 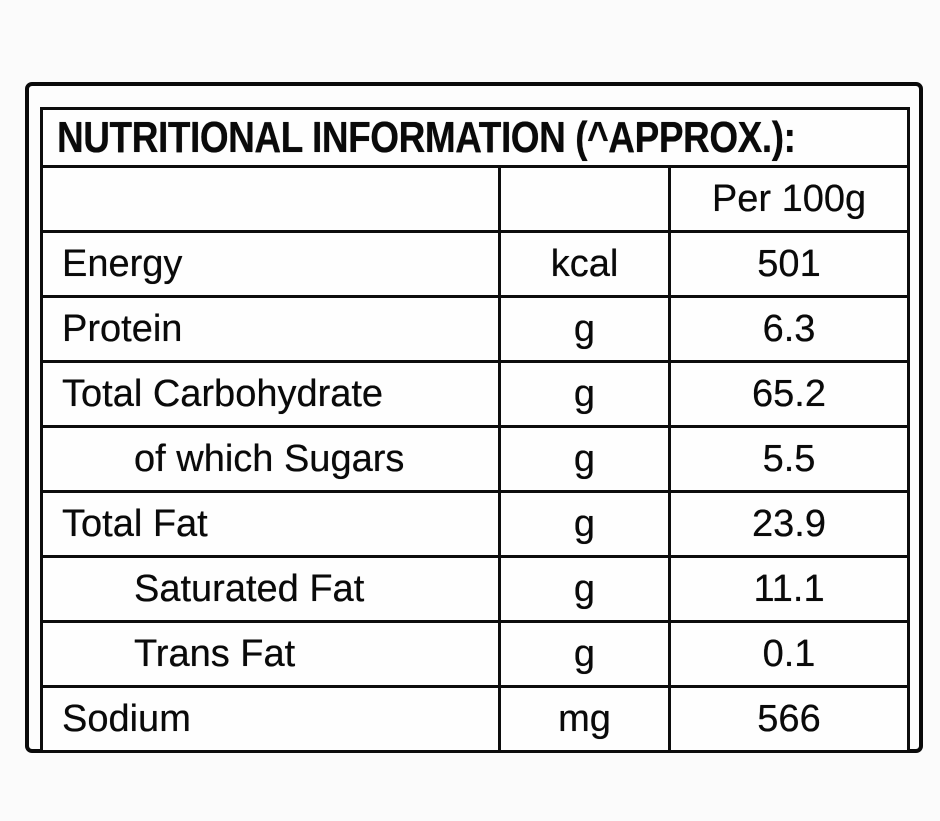 What do you see at coordinates (584, 264) in the screenshot?
I see `nutrient-unit: kcal` at bounding box center [584, 264].